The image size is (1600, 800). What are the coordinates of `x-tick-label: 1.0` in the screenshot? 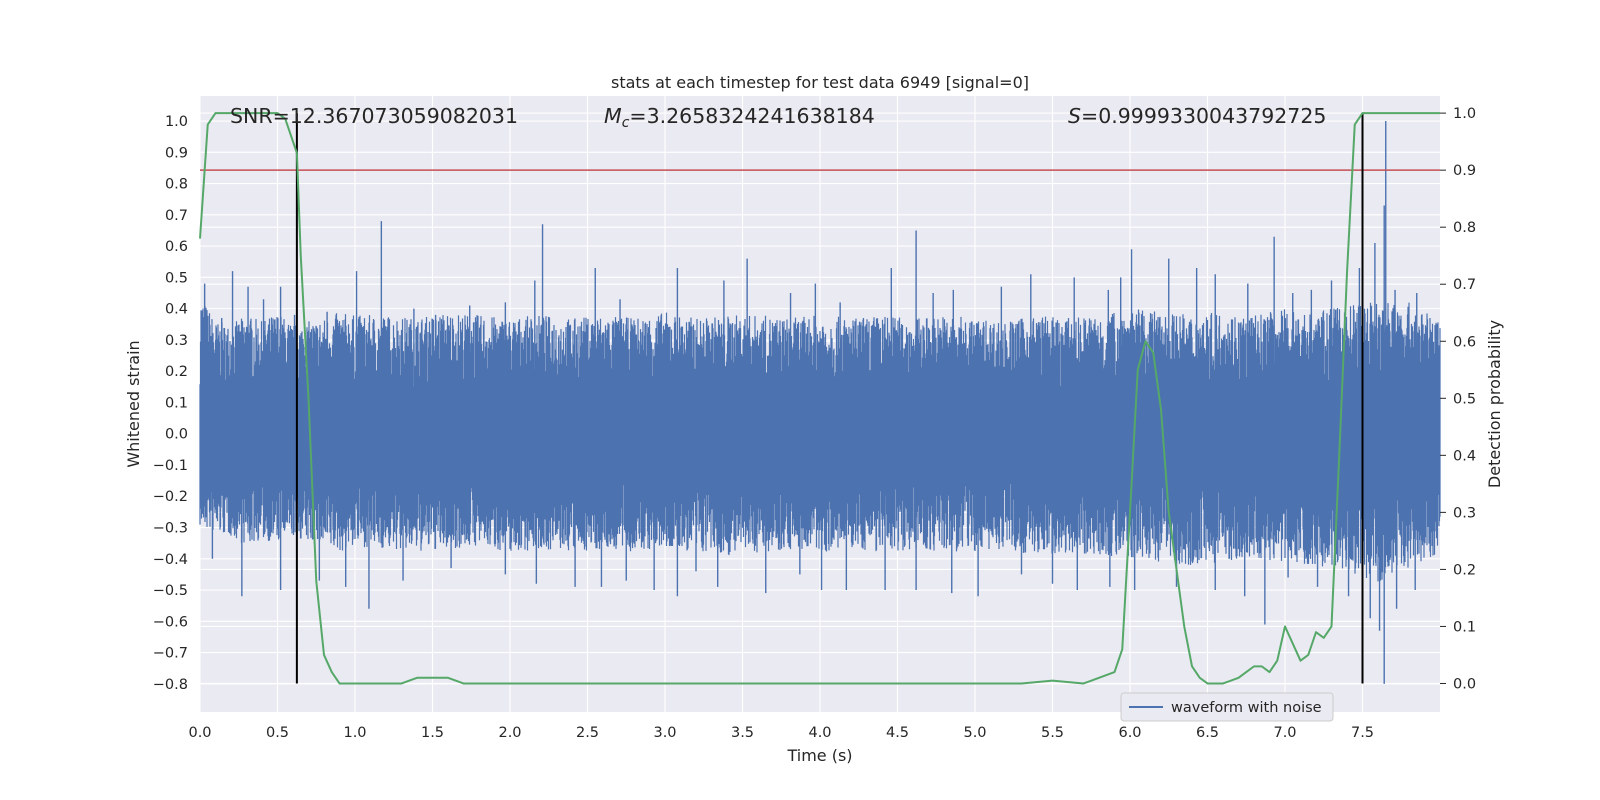 It's located at (354, 733).